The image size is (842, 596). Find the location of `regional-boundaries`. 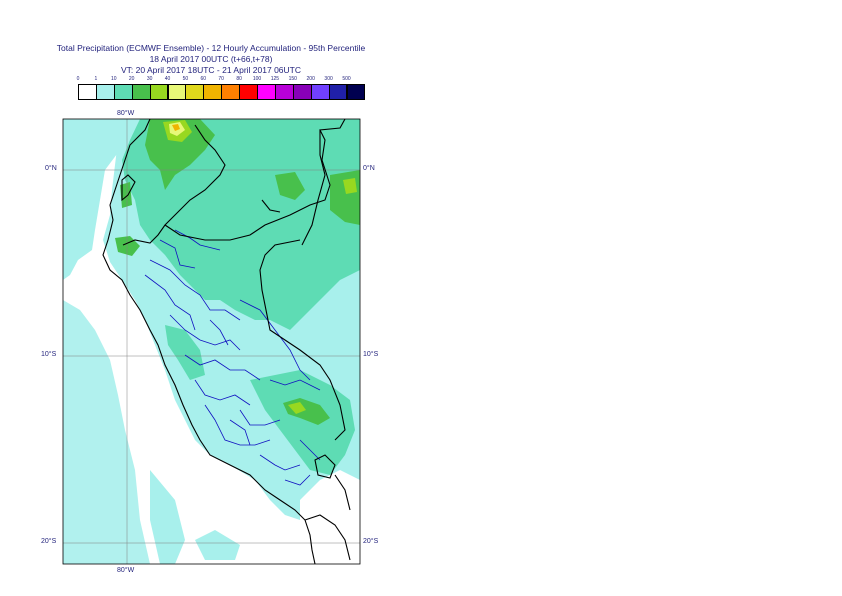

regional-boundaries is located at coordinates (232, 357).